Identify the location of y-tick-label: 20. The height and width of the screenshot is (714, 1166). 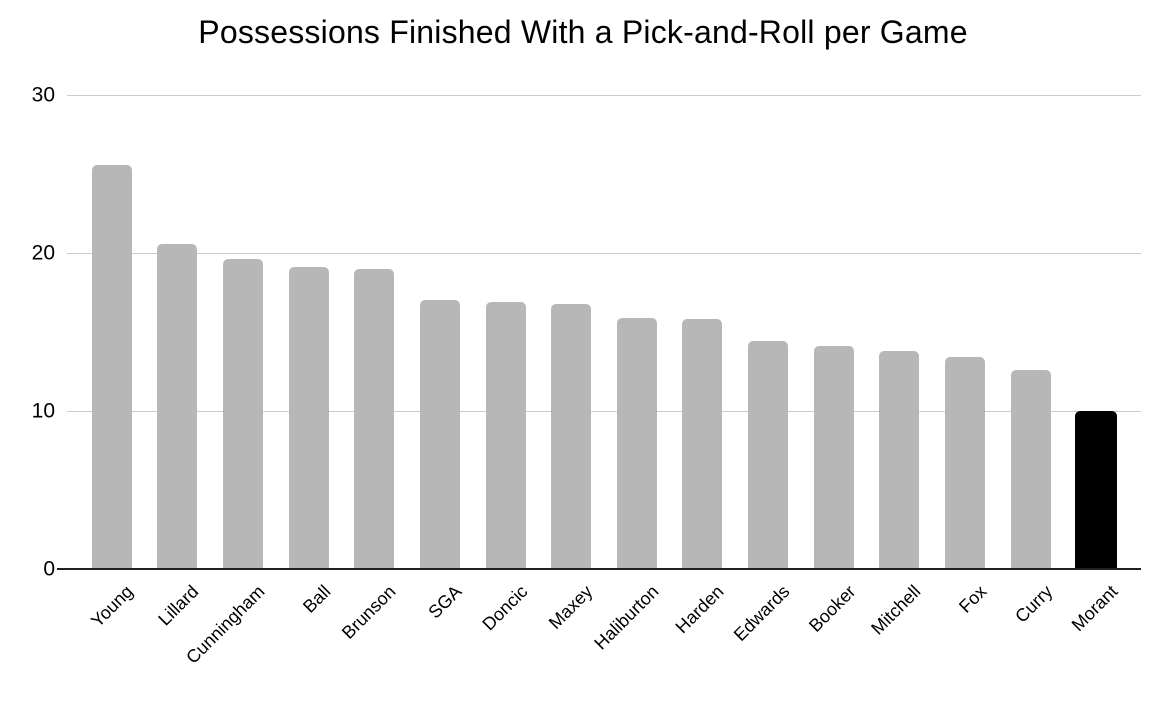
(43, 253).